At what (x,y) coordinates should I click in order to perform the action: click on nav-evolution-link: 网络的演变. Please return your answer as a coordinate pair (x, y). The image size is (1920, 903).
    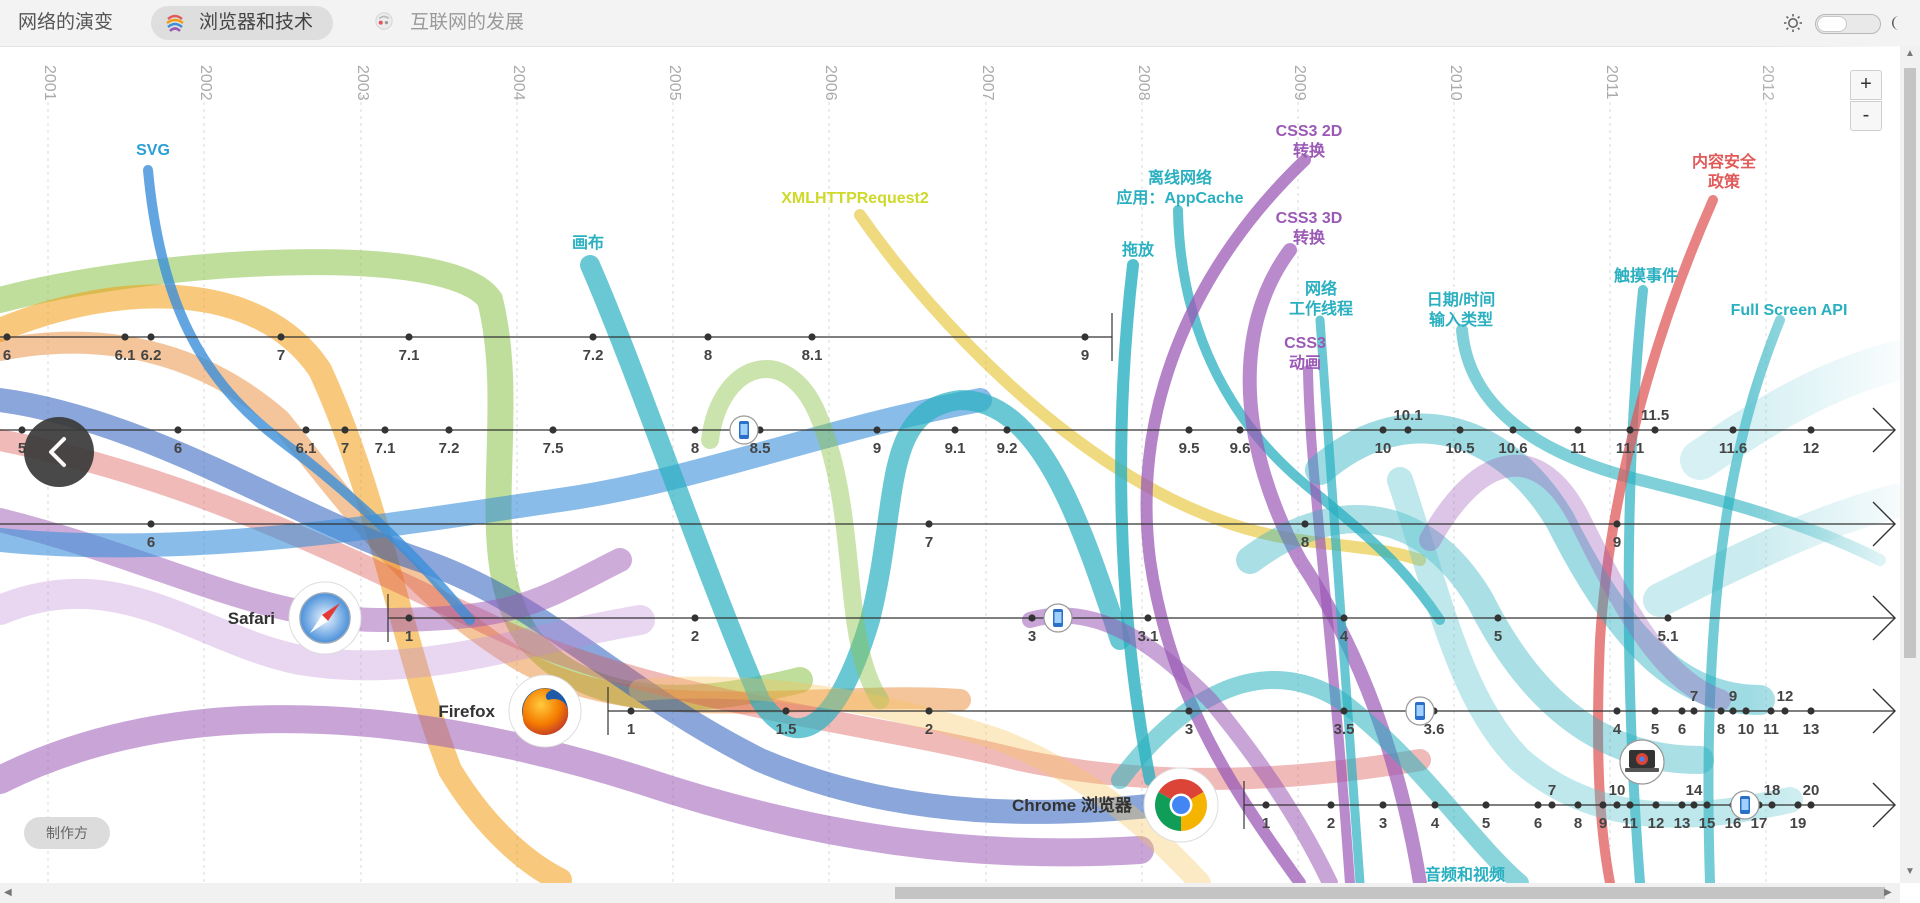
    Looking at the image, I should click on (66, 22).